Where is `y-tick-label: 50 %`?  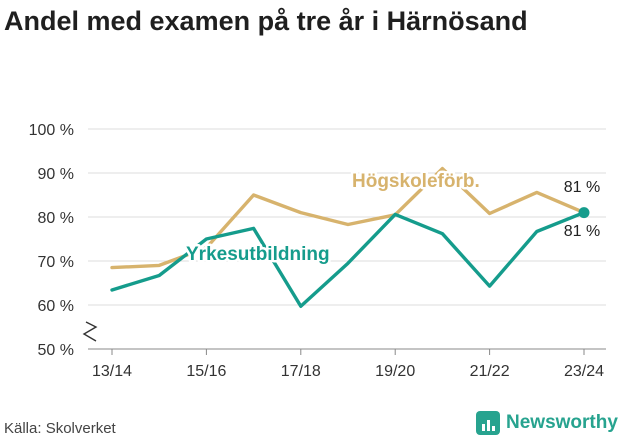
y-tick-label: 50 % is located at coordinates (56, 350).